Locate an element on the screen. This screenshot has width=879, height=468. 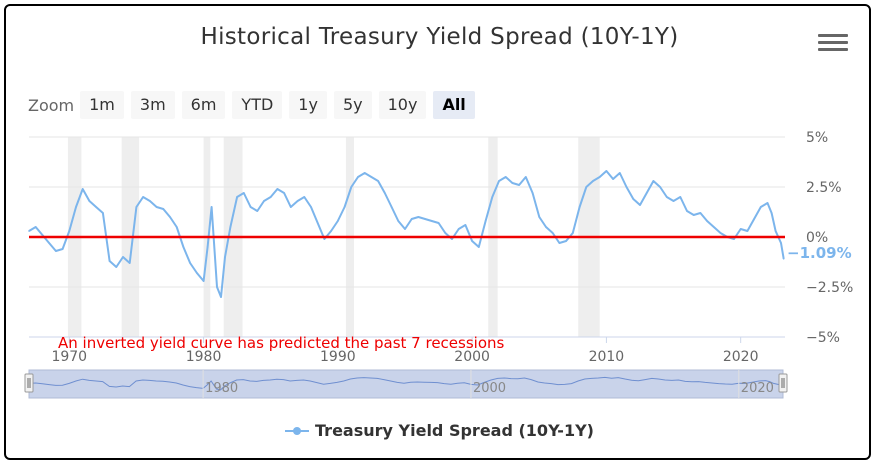
zoom-button-6m: 6m is located at coordinates (203, 105).